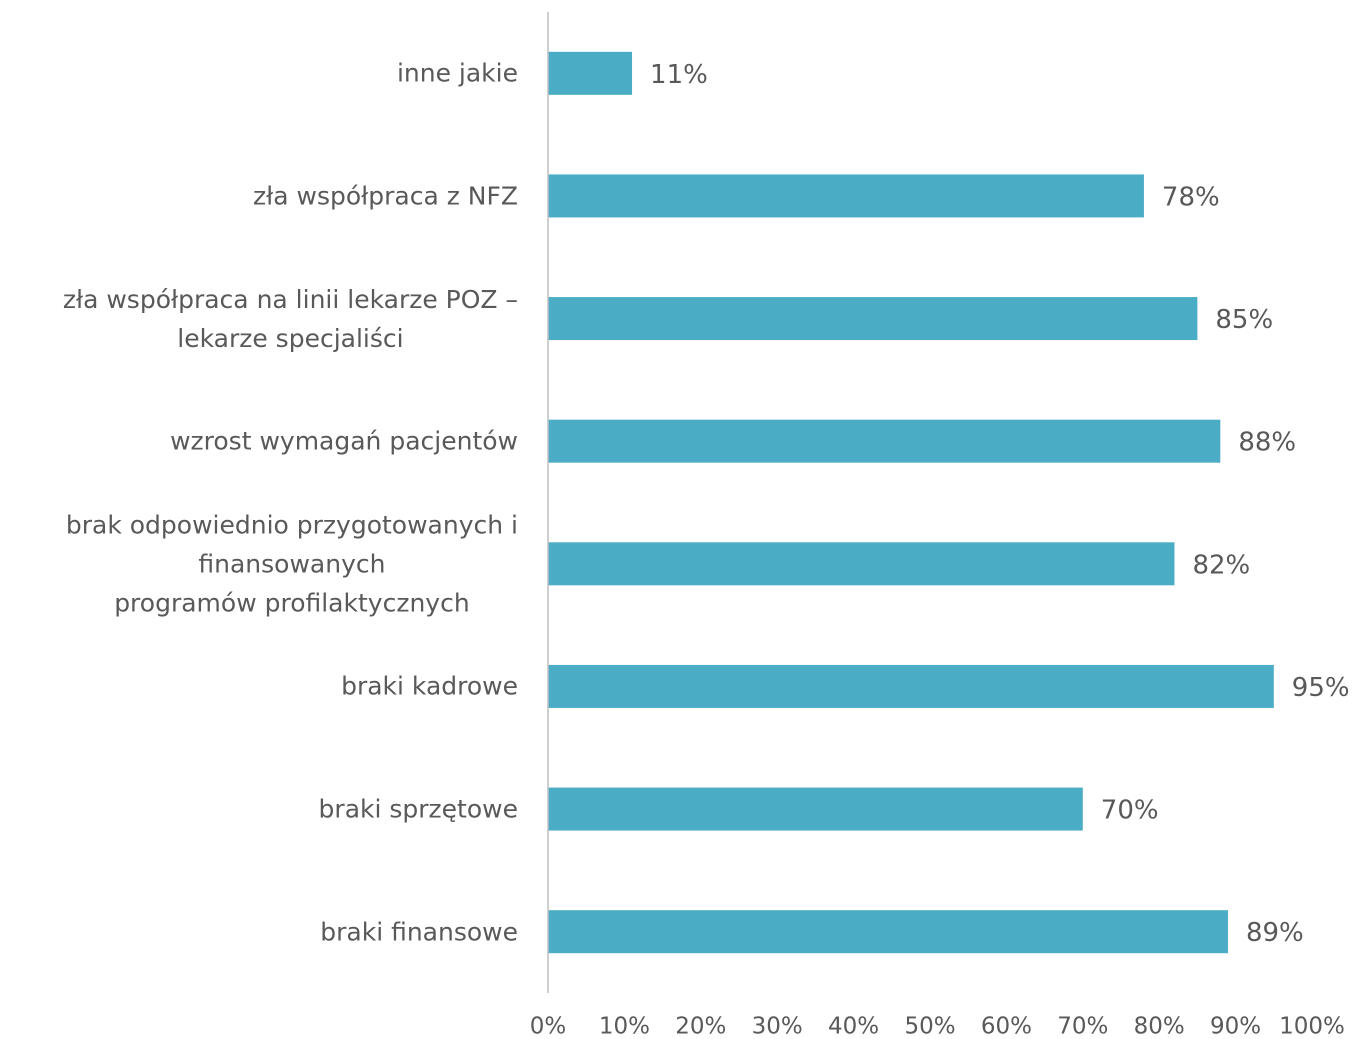 The image size is (1352, 1039). I want to click on y-tick-label: inne jakie, so click(457, 73).